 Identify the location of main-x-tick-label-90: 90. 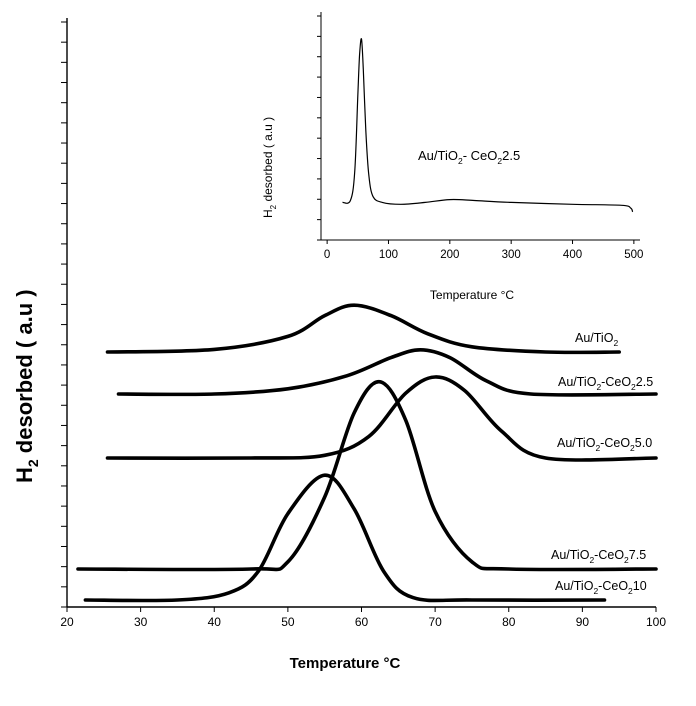
(583, 622).